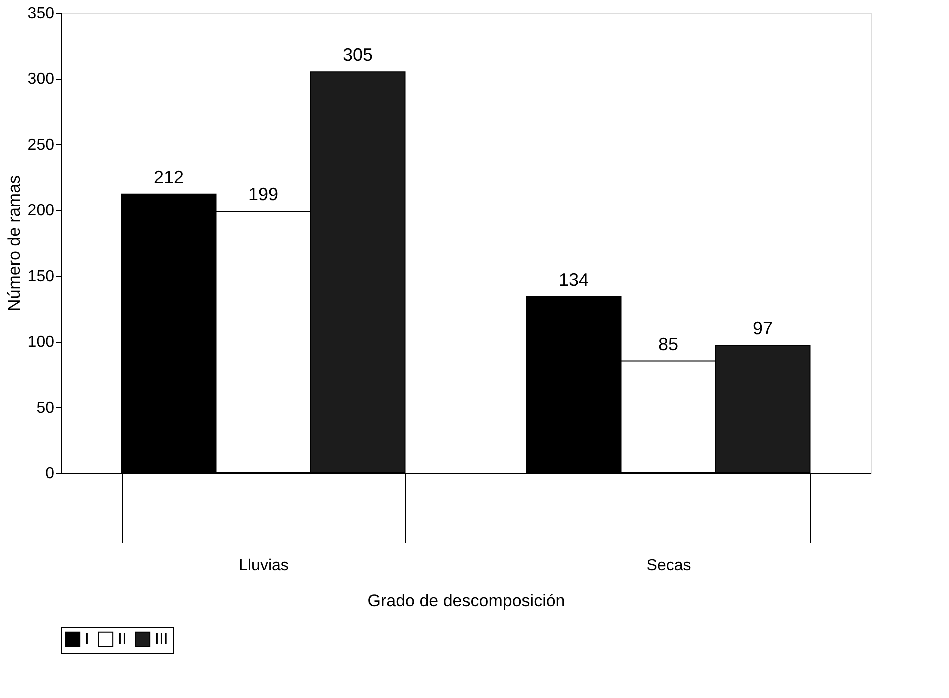  What do you see at coordinates (41, 79) in the screenshot?
I see `y-tick-label: 300` at bounding box center [41, 79].